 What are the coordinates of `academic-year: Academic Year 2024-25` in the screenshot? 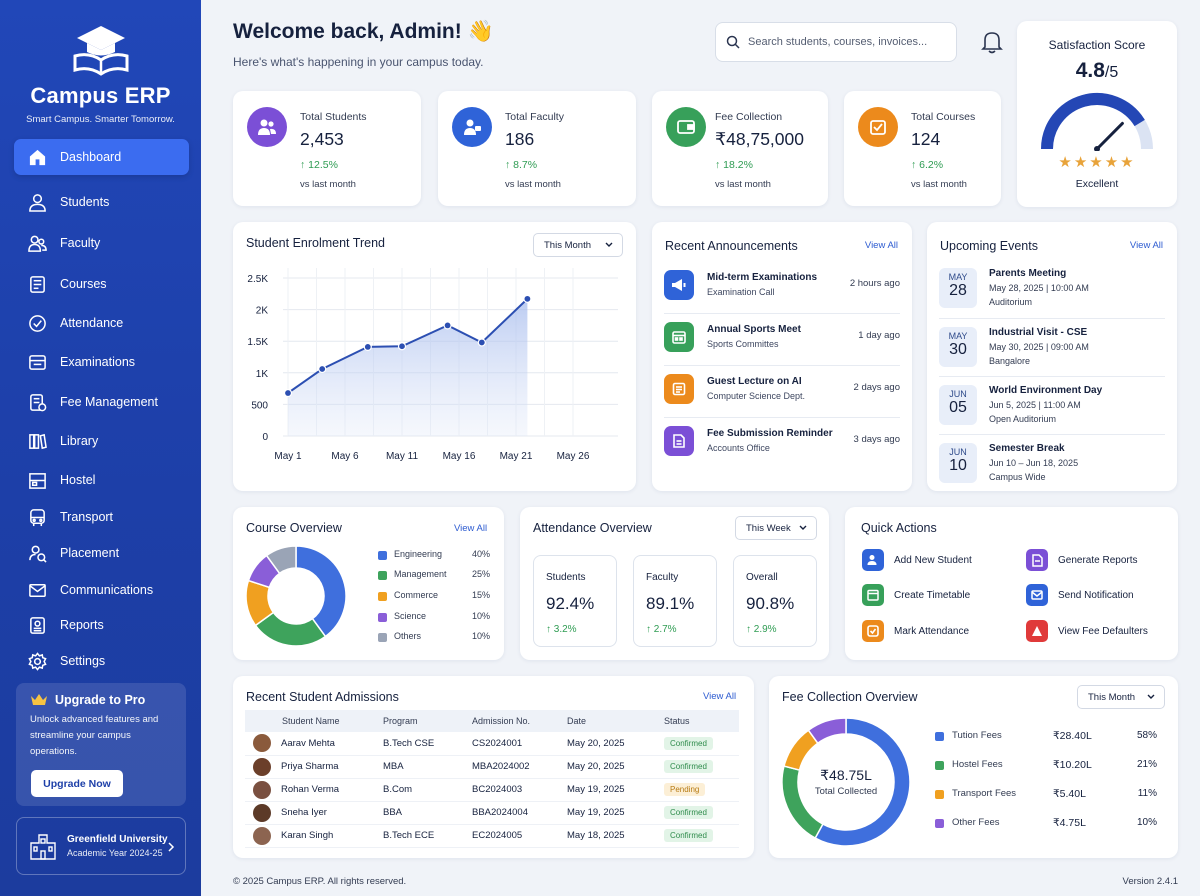 It's located at (115, 853).